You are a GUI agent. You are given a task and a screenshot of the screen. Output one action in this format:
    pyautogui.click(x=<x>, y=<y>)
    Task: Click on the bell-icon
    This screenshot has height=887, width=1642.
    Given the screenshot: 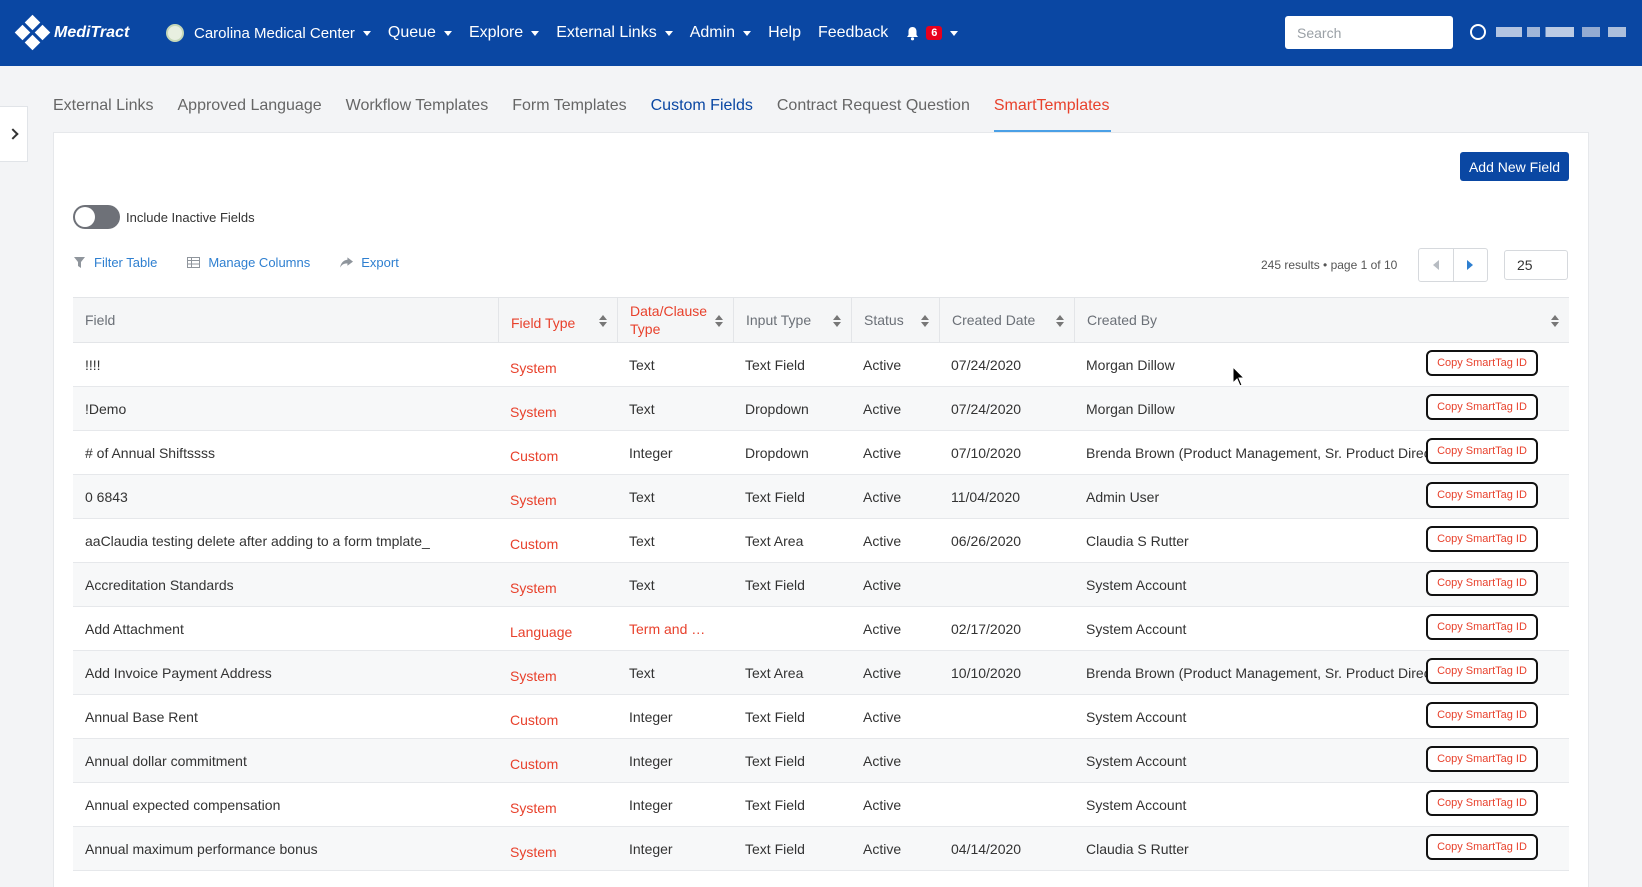 What is the action you would take?
    pyautogui.click(x=912, y=33)
    